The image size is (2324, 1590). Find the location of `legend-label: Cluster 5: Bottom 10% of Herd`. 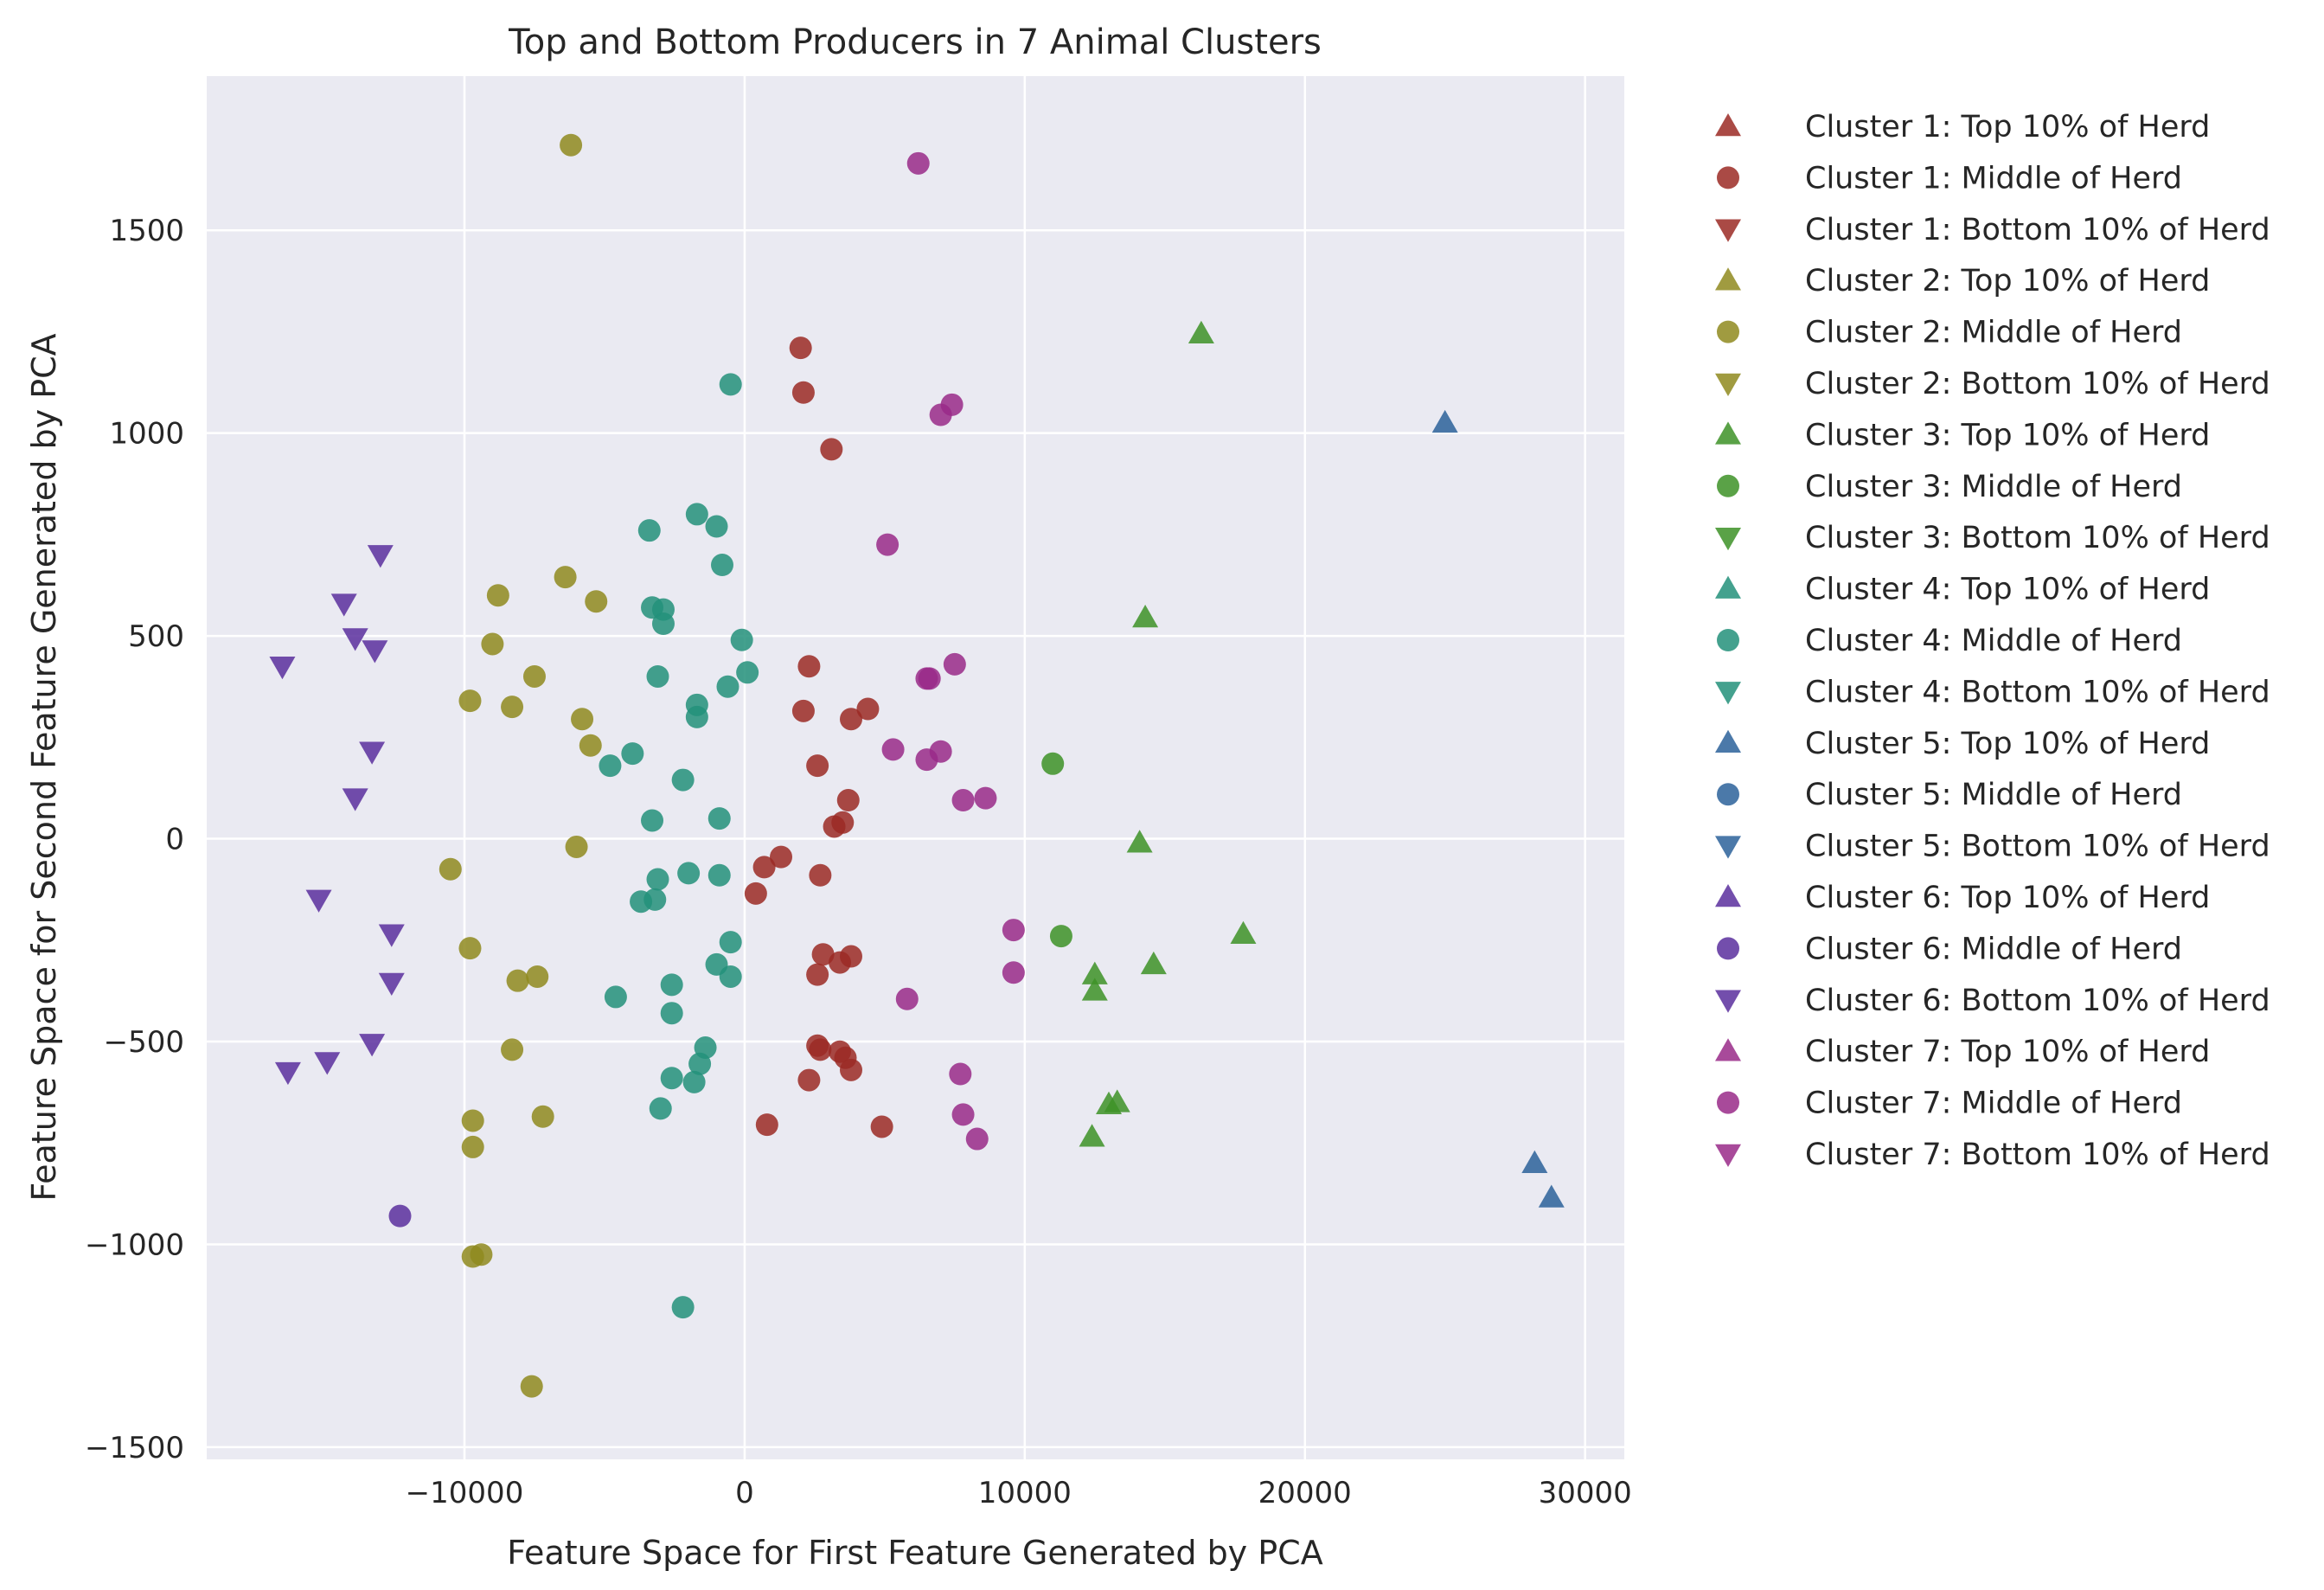

legend-label: Cluster 5: Bottom 10% of Herd is located at coordinates (2037, 847).